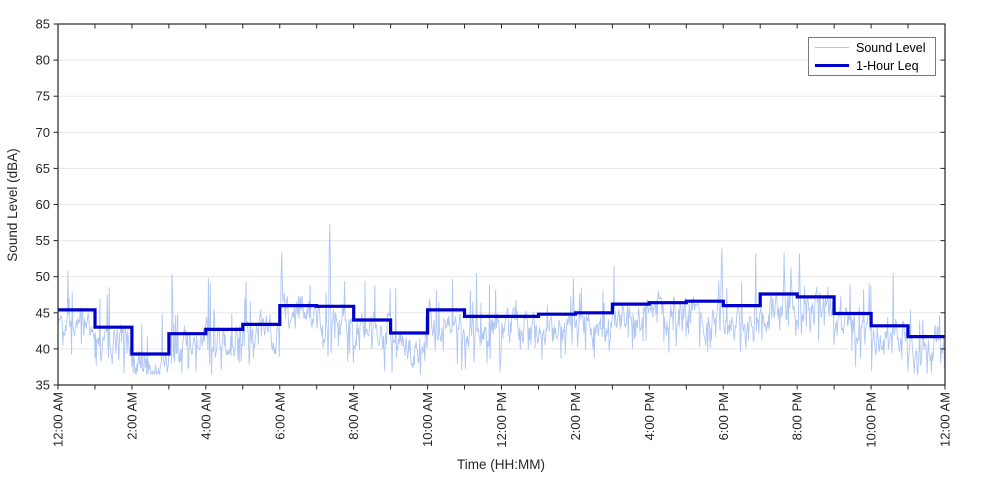 This screenshot has height=500, width=1000. I want to click on legend-item-sound-level: Sound Level, so click(872, 47).